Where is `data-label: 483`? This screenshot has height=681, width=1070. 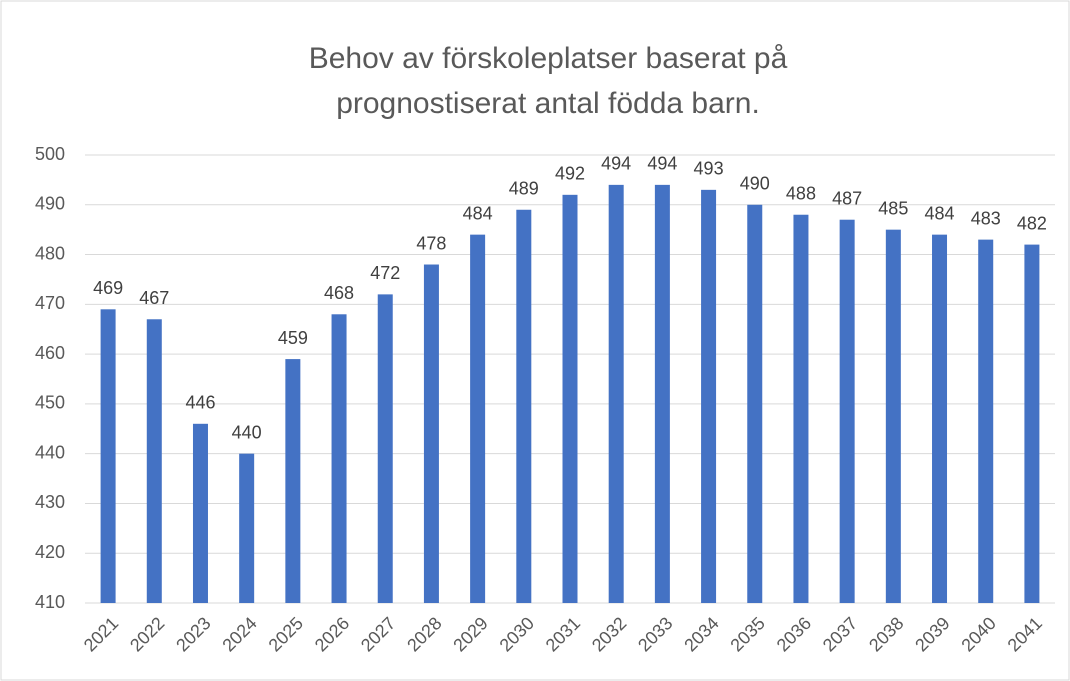
data-label: 483 is located at coordinates (986, 218).